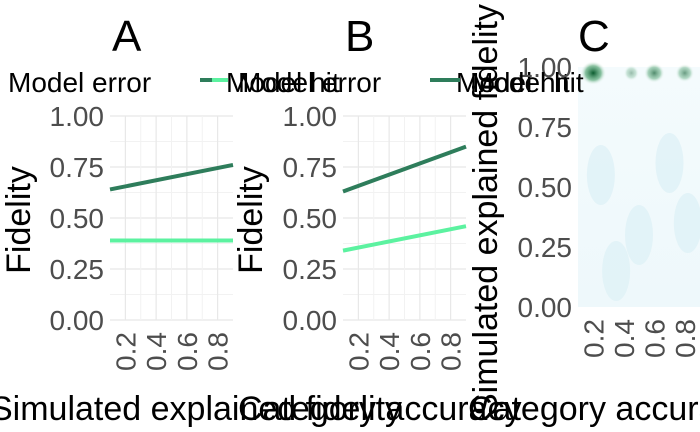  Describe the element at coordinates (486, 210) in the screenshot. I see `y-axis-title: Simulated explained fidelity` at that location.